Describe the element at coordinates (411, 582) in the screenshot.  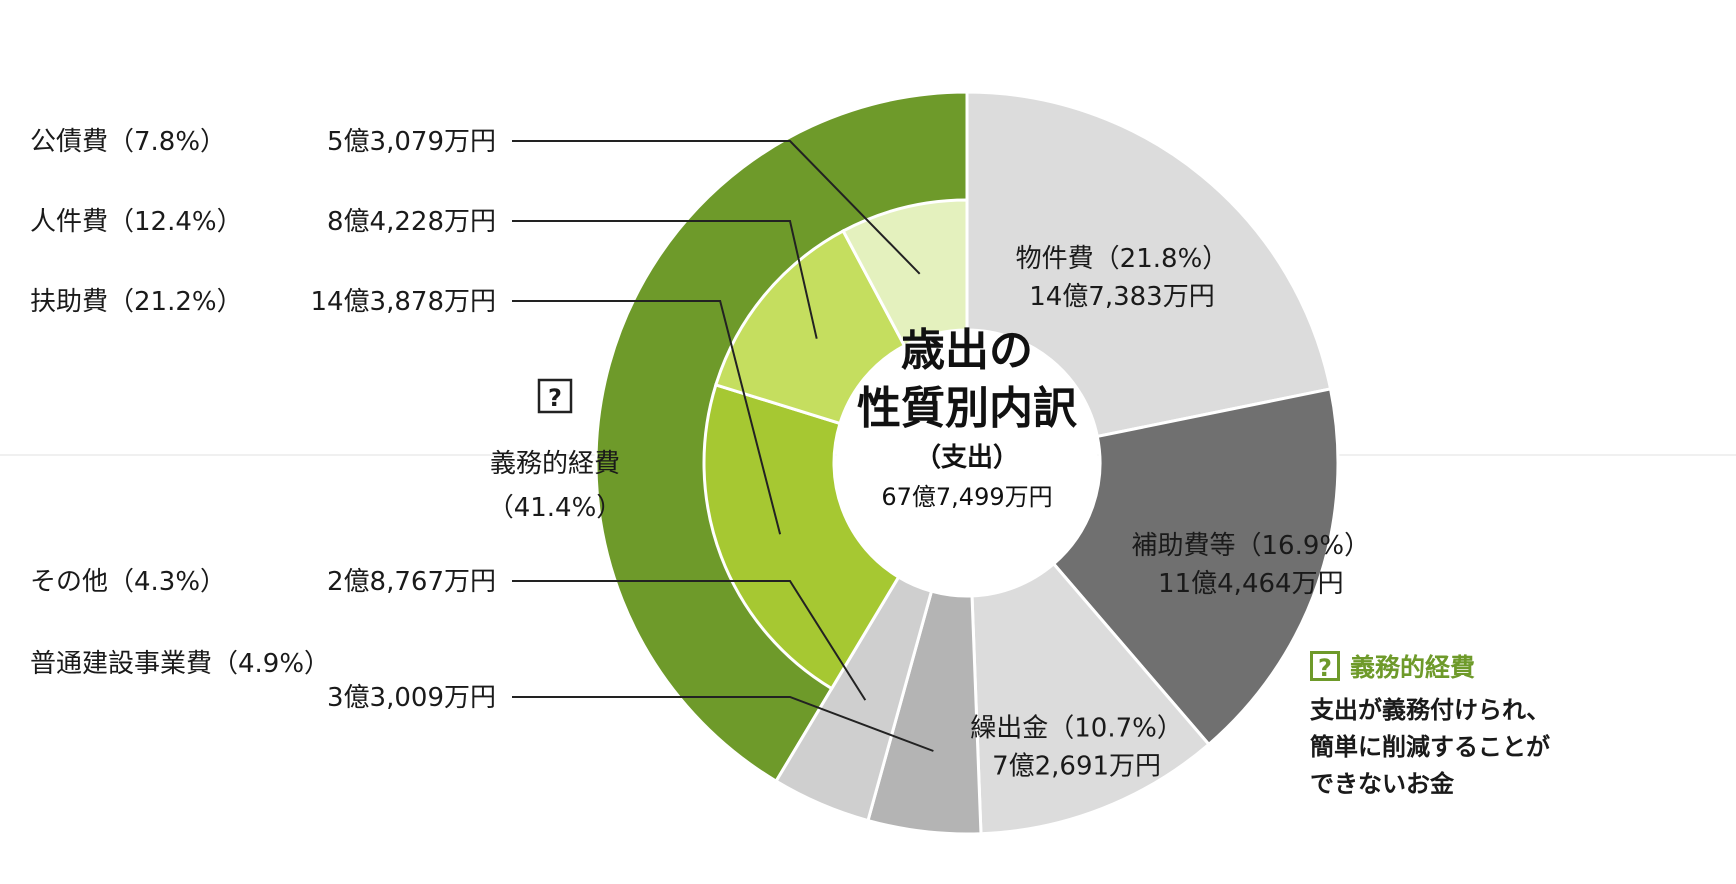
I see `slice-label-amount-5: 2億8,767万円` at that location.